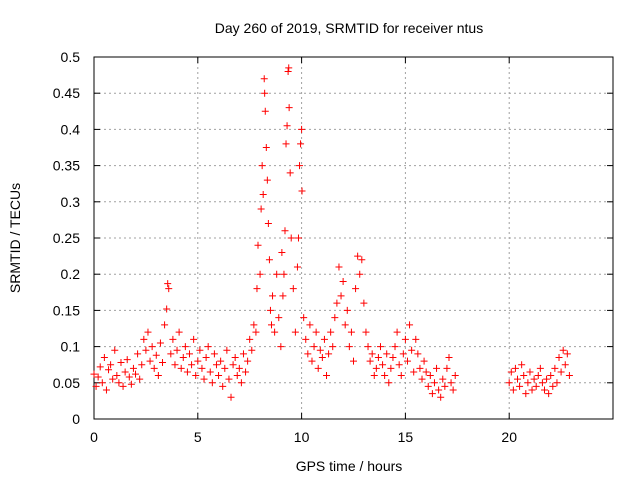 This screenshot has width=640, height=480. Describe the element at coordinates (71, 129) in the screenshot. I see `y-tick-label: 0.4` at that location.